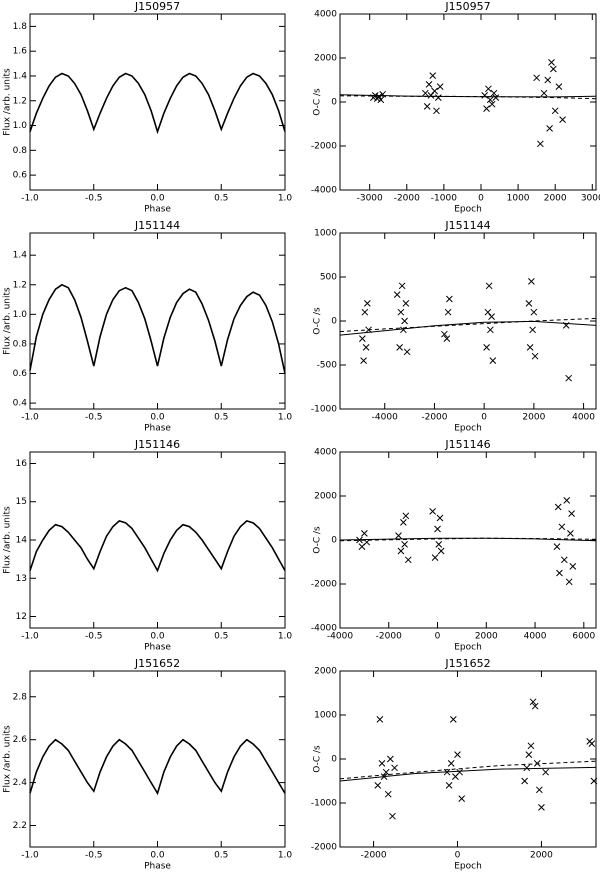 Image resolution: width=600 pixels, height=878 pixels. Describe the element at coordinates (157, 546) in the screenshot. I see `phase-curve` at that location.